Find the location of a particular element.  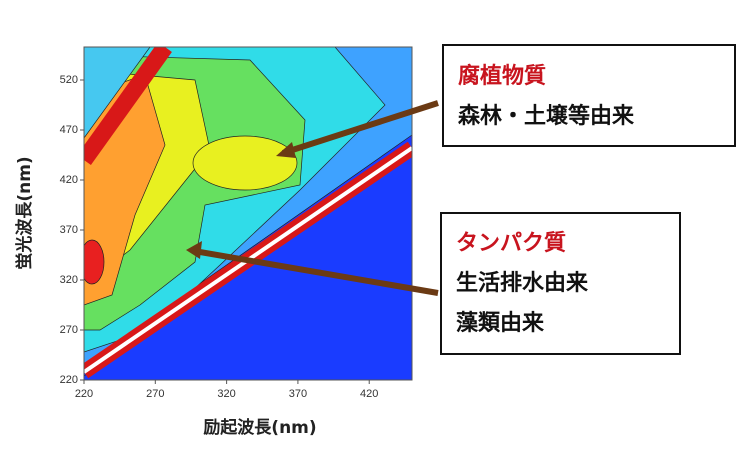

y-tick-label: 370 is located at coordinates (69, 230).